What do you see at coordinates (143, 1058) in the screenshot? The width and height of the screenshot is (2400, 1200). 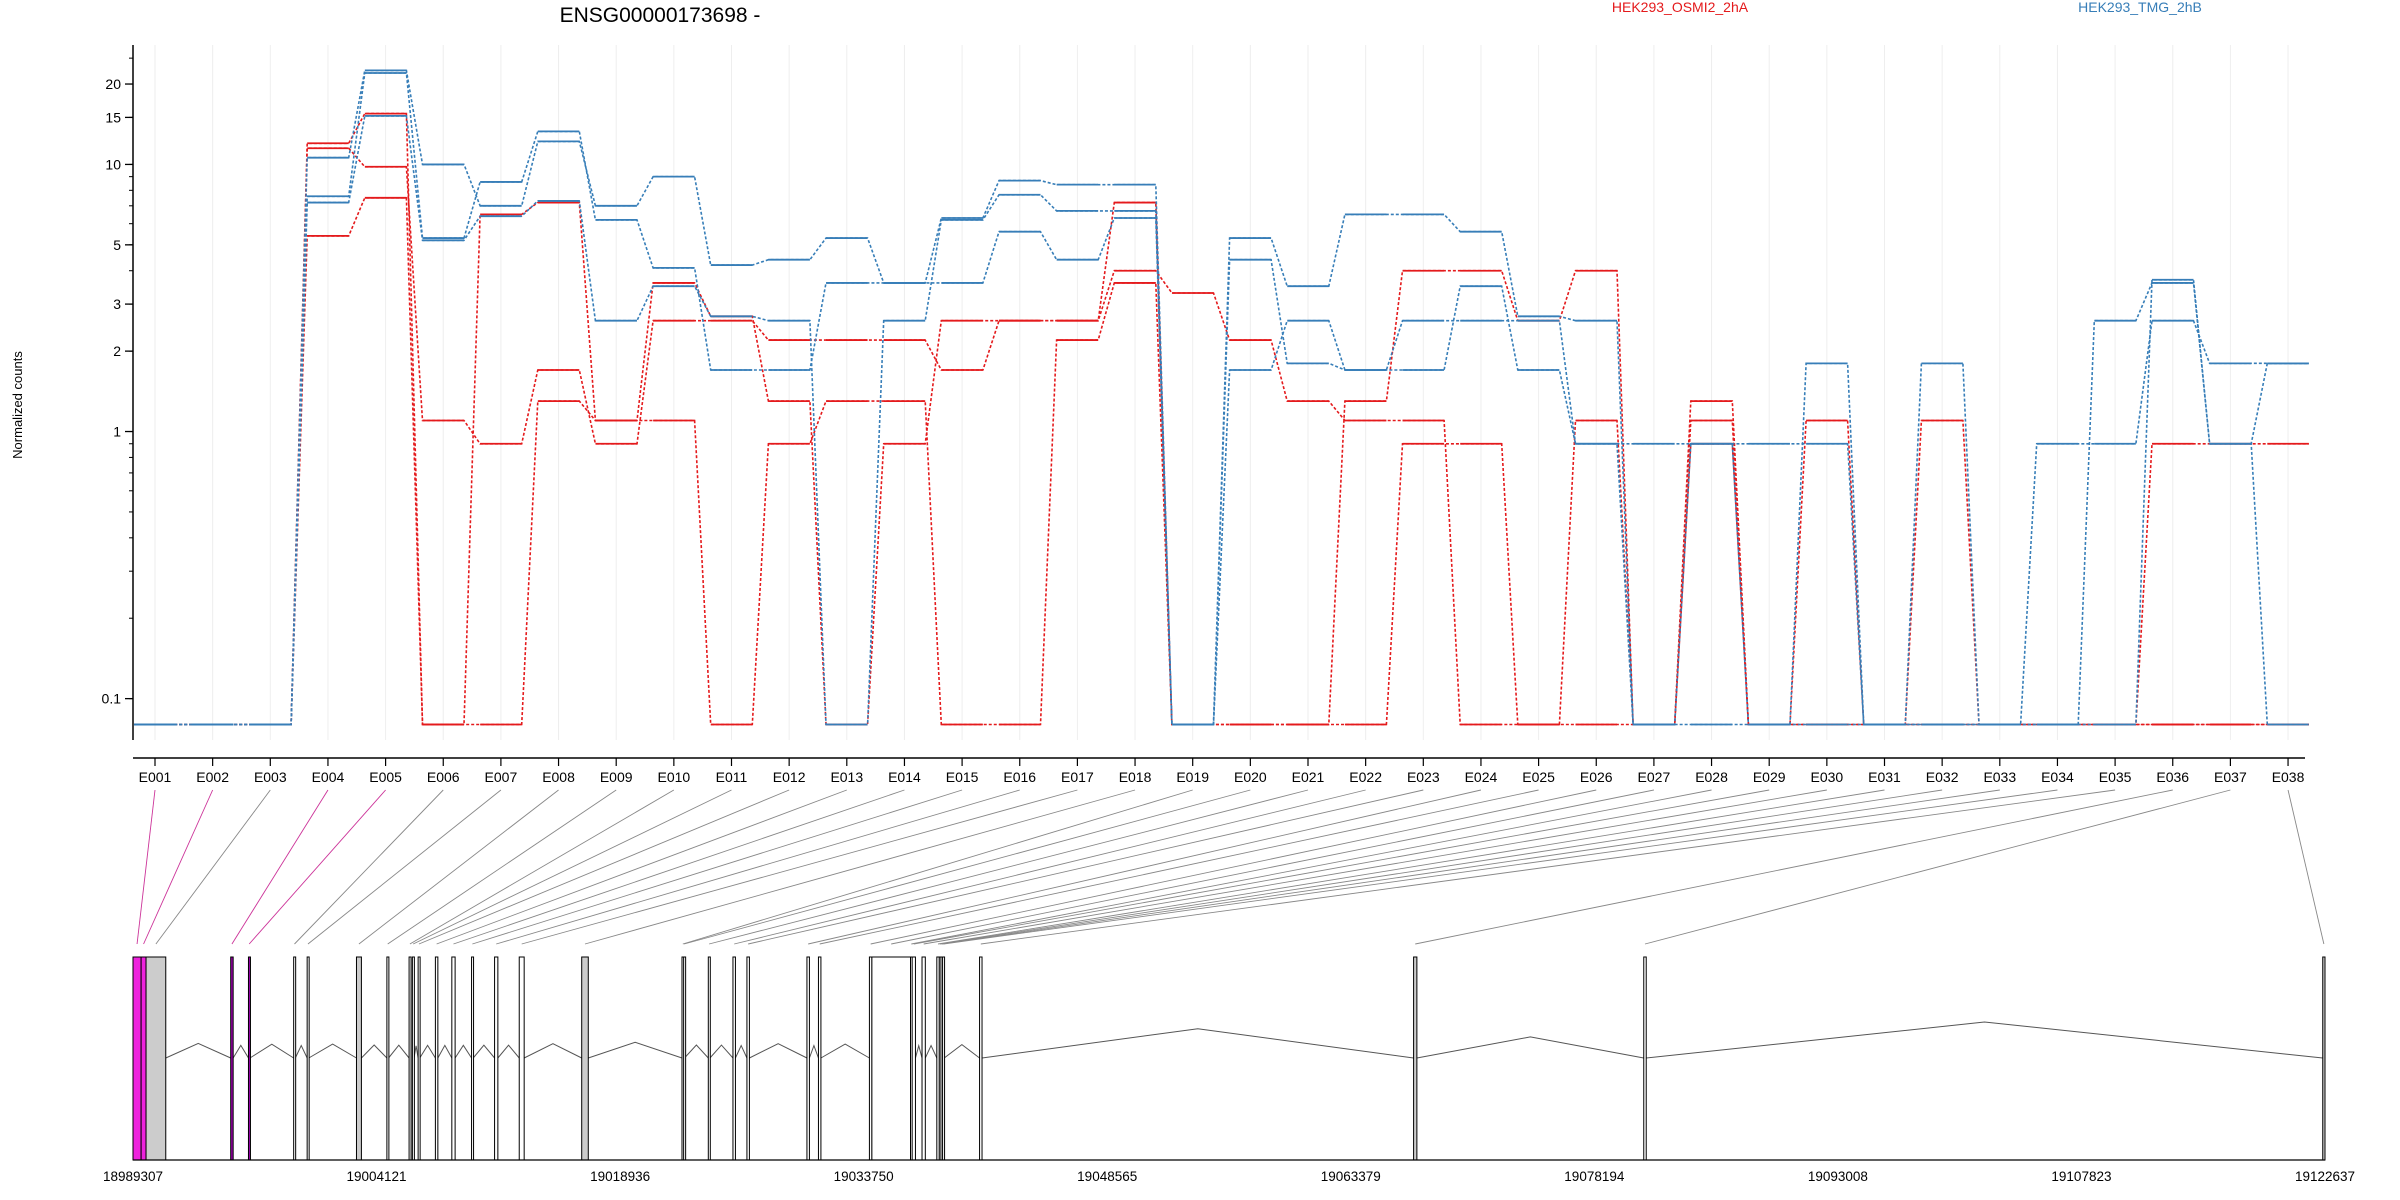 I see `exon-box-e002` at bounding box center [143, 1058].